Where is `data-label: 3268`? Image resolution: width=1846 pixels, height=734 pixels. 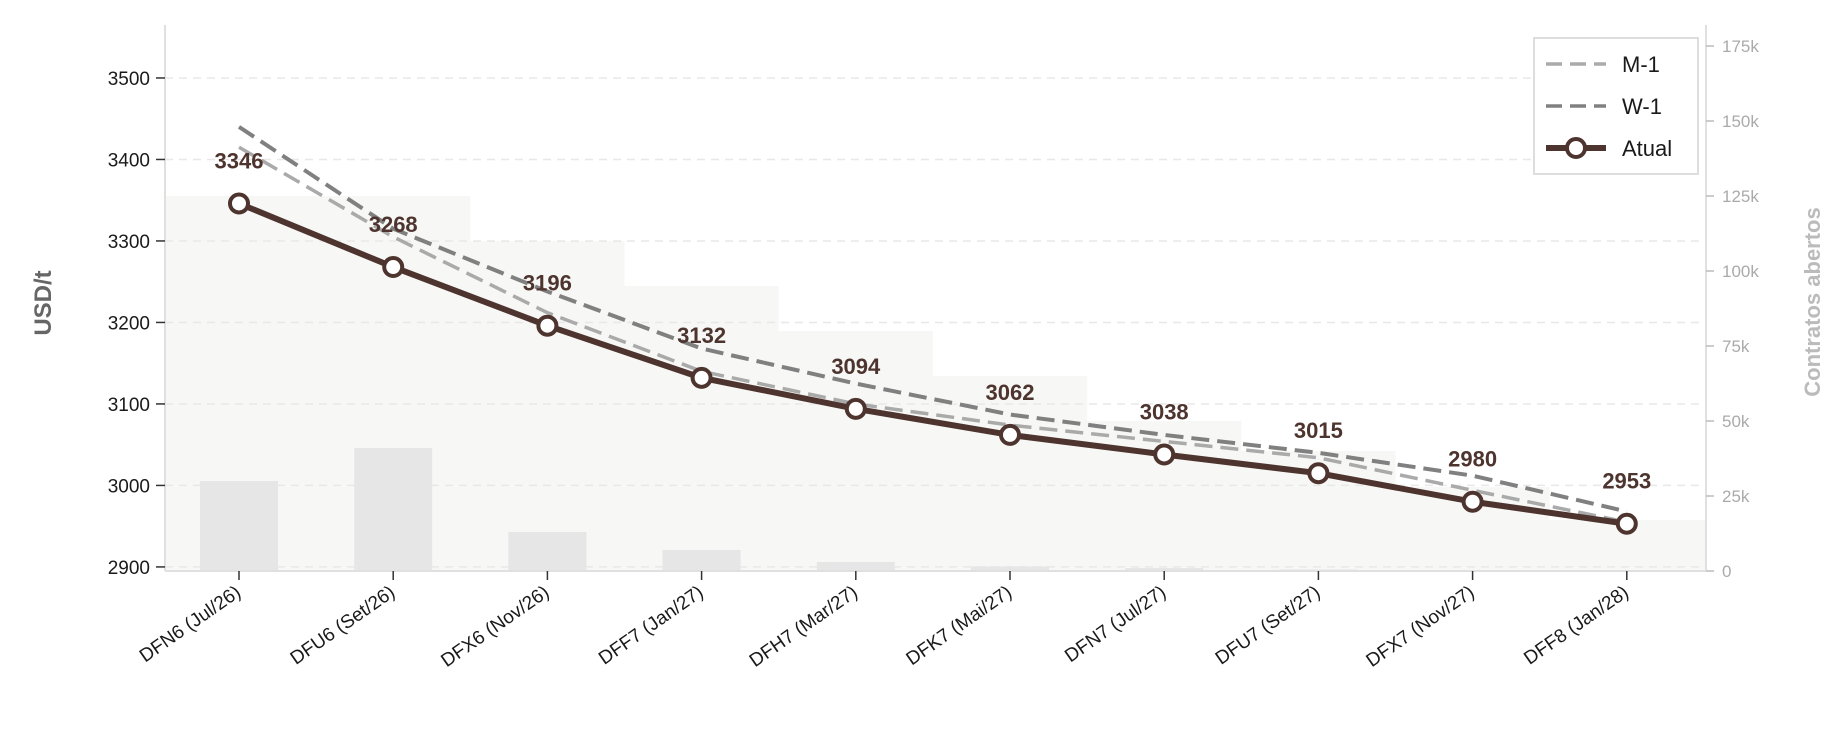 data-label: 3268 is located at coordinates (393, 224).